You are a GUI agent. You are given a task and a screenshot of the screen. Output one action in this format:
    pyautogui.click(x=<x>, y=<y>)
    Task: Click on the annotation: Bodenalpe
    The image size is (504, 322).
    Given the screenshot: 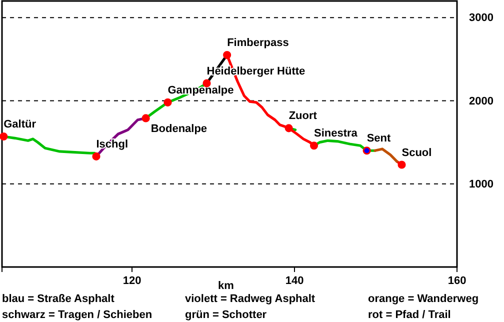 What is the action you would take?
    pyautogui.click(x=179, y=129)
    